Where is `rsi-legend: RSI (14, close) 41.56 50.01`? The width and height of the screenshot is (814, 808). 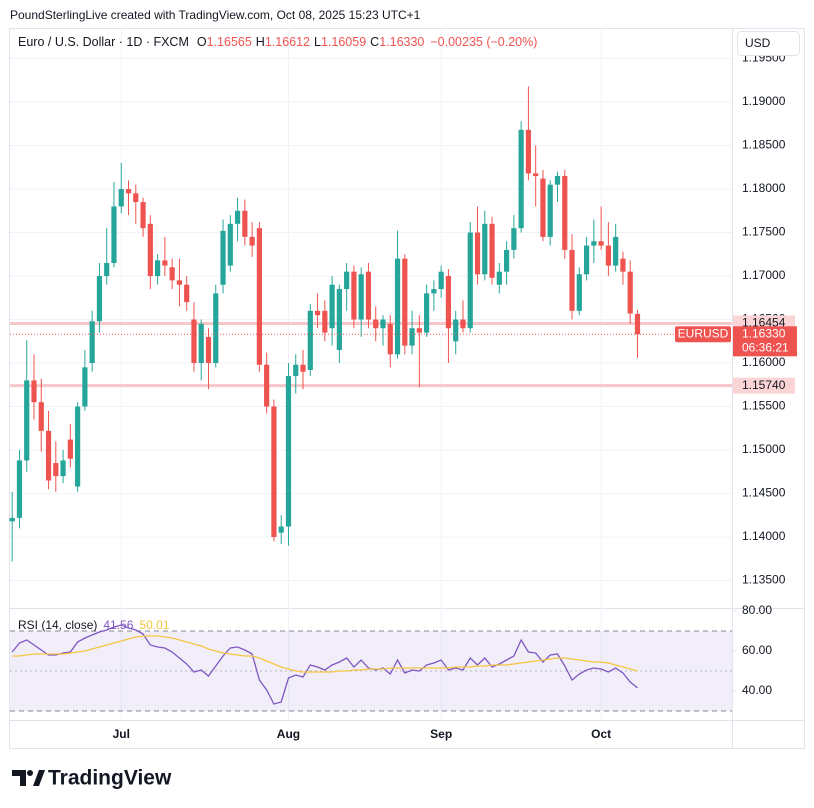
rsi-legend: RSI (14, close) 41.56 50.01 is located at coordinates (94, 625).